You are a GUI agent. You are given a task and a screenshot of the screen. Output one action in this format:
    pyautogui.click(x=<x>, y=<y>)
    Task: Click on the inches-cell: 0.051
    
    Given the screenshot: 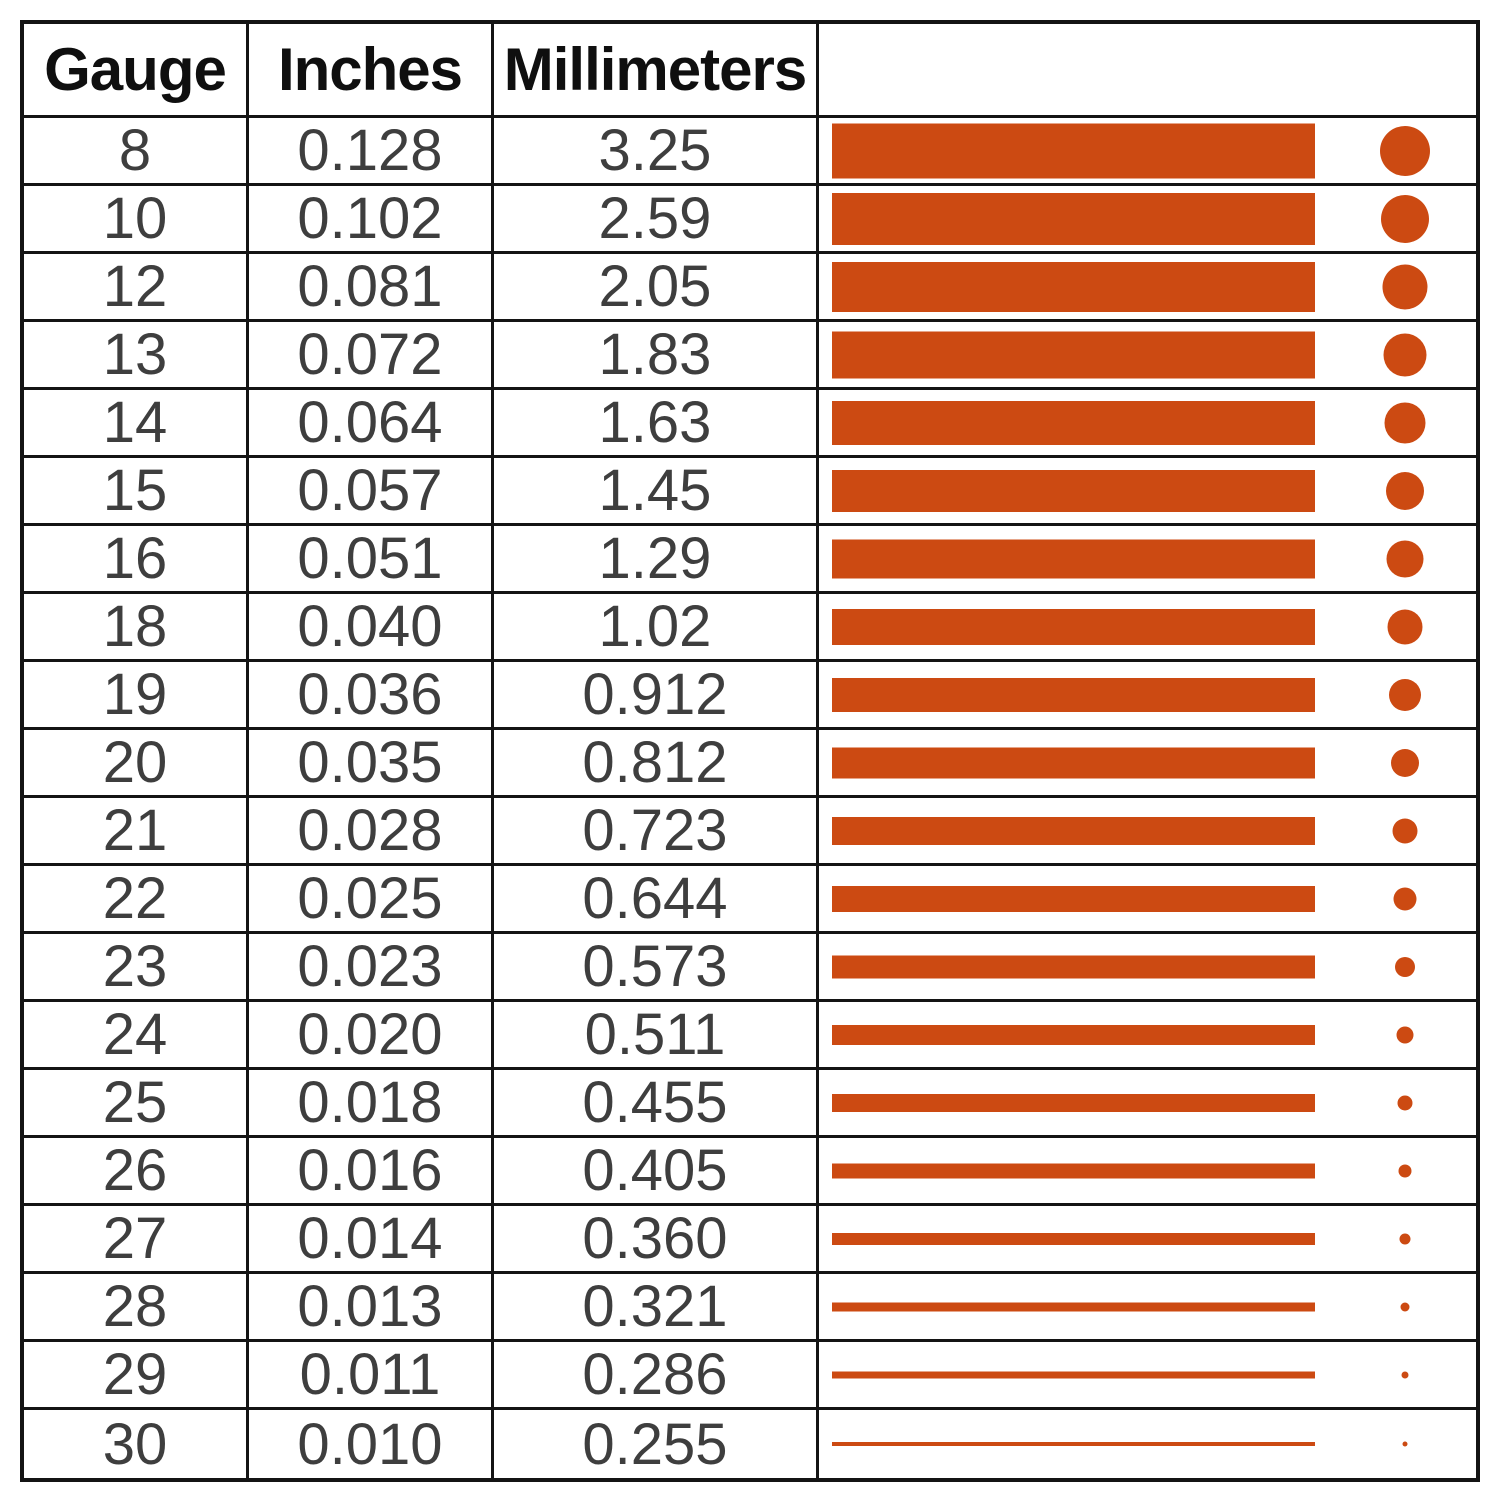 What is the action you would take?
    pyautogui.click(x=371, y=560)
    